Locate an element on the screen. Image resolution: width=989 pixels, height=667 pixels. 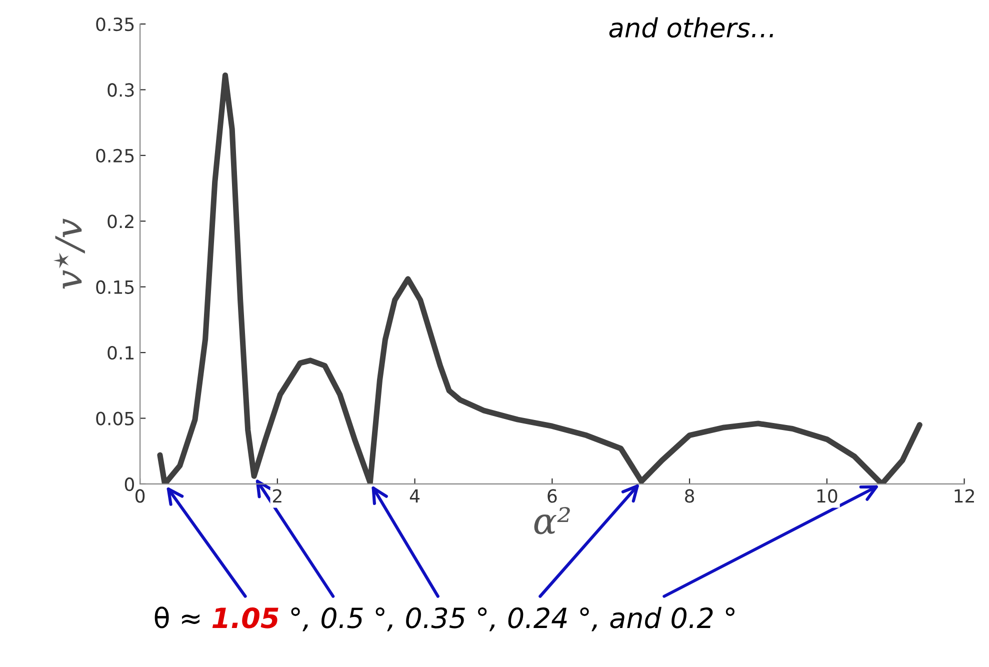
annotation: , 0.35 ° is located at coordinates (437, 619).